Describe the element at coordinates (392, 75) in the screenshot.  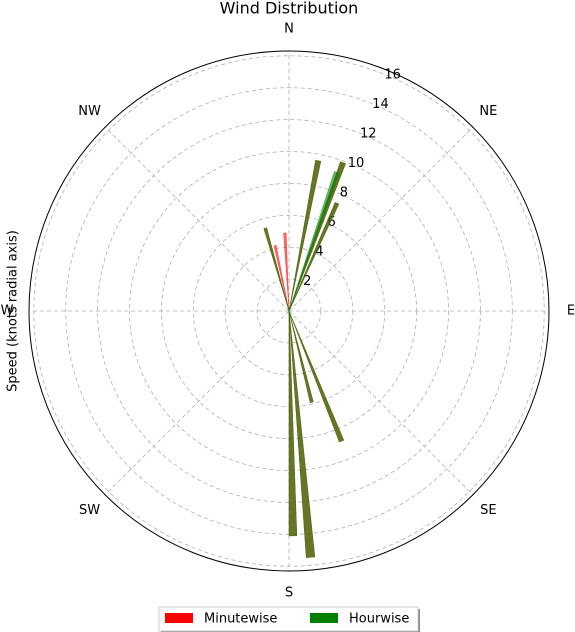
I see `y-tick-label: 16` at that location.